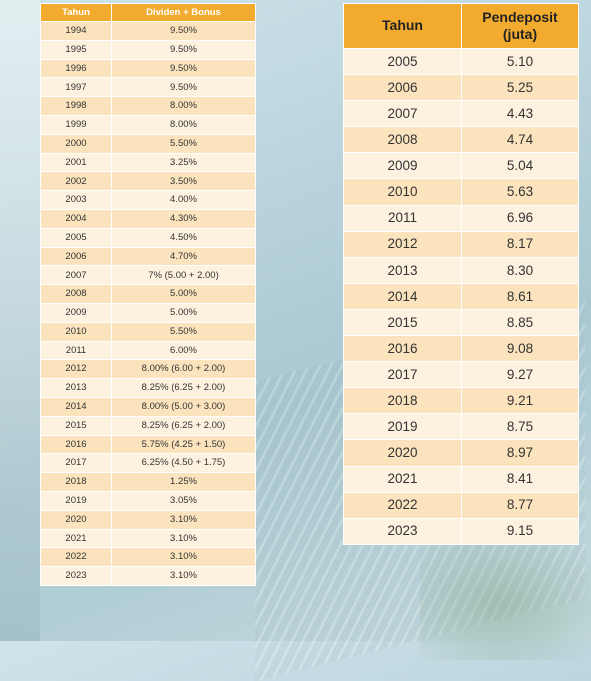  What do you see at coordinates (520, 114) in the screenshot?
I see `depositor-count-cell: 4.43` at bounding box center [520, 114].